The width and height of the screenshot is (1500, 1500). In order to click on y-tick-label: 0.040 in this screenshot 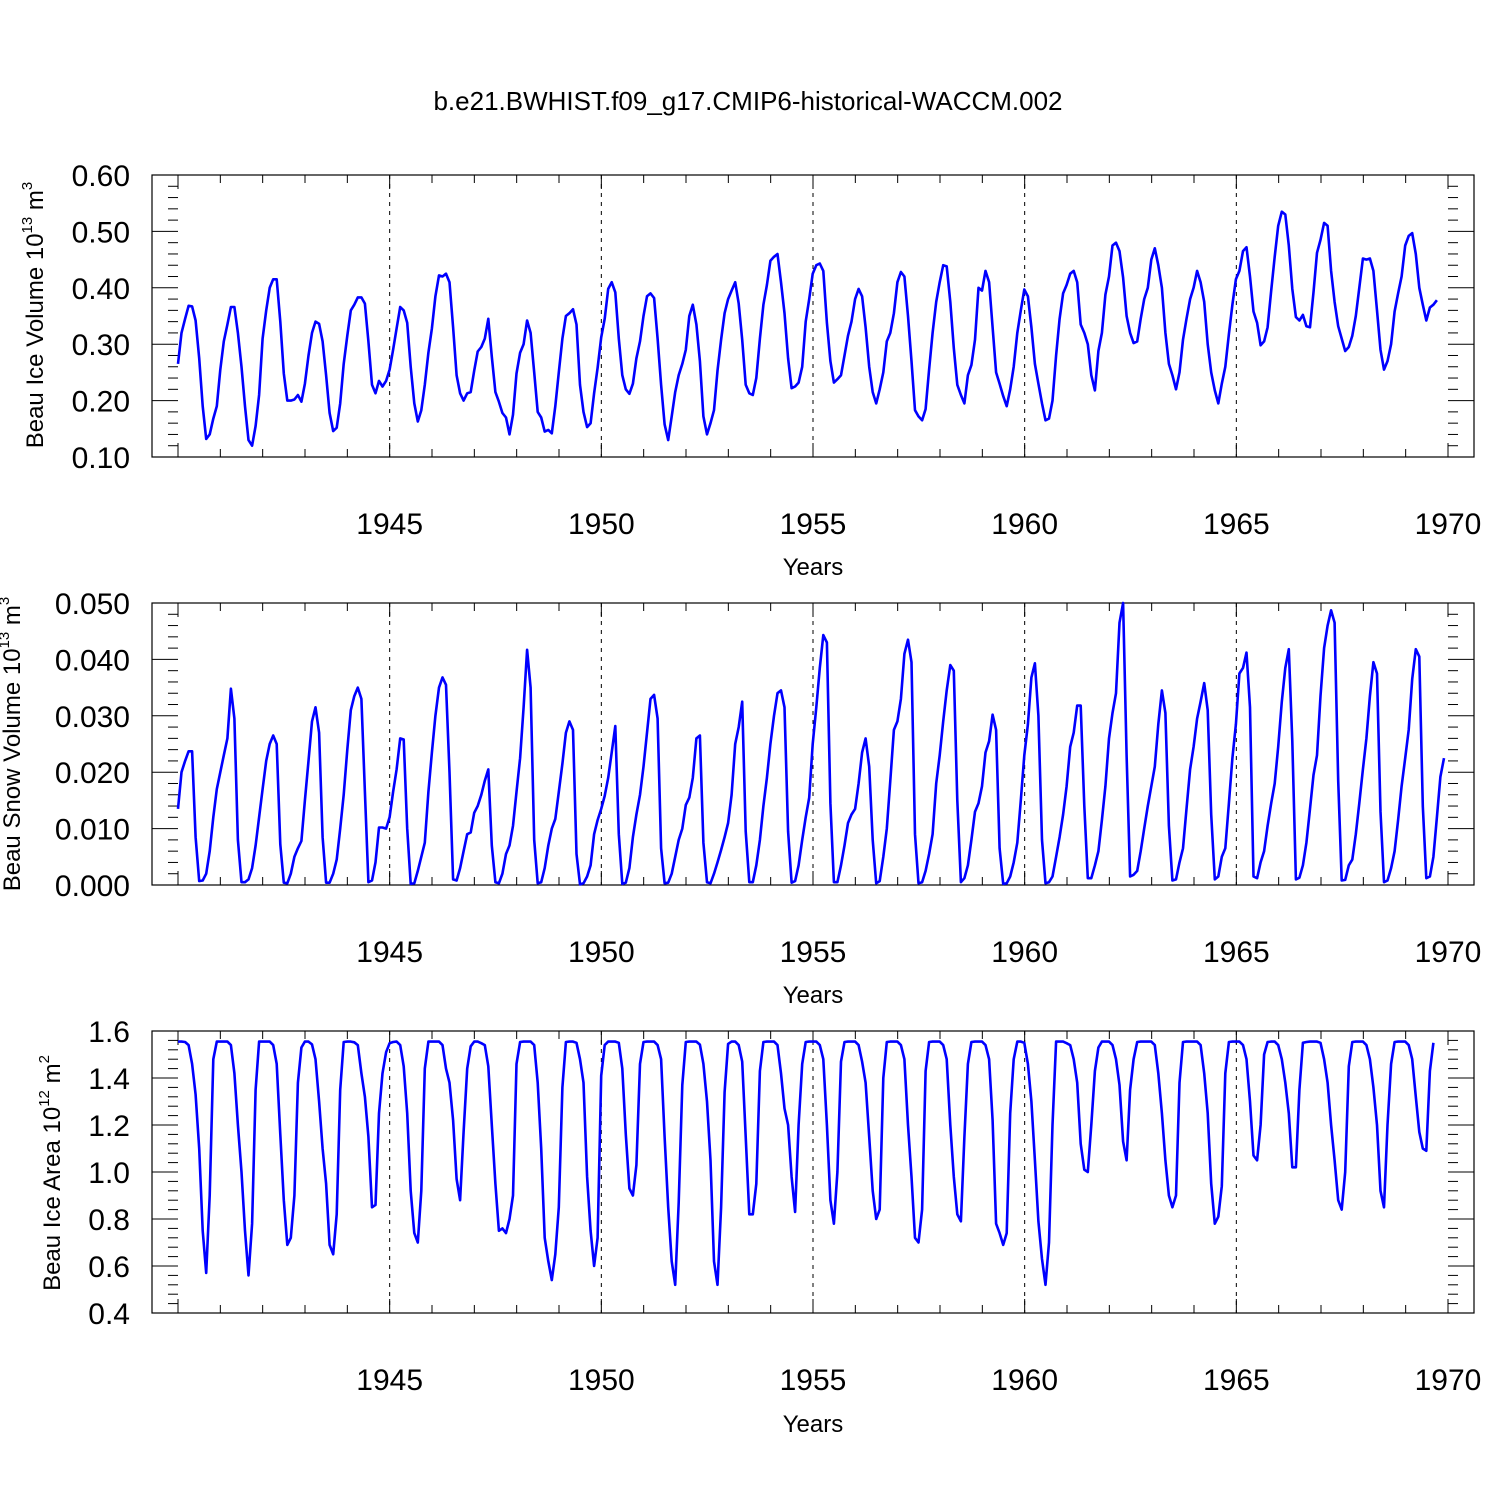, I will do `click(92, 660)`.